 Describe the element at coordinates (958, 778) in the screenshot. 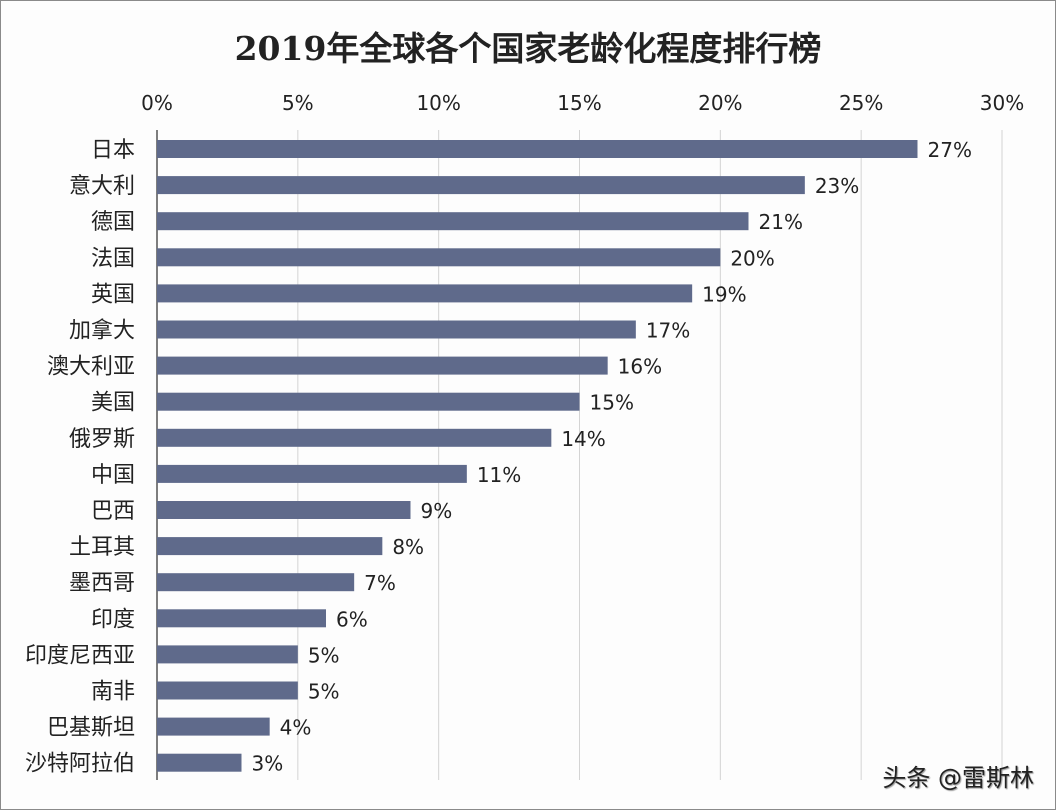

I see `watermark: 头条 @雷斯林` at that location.